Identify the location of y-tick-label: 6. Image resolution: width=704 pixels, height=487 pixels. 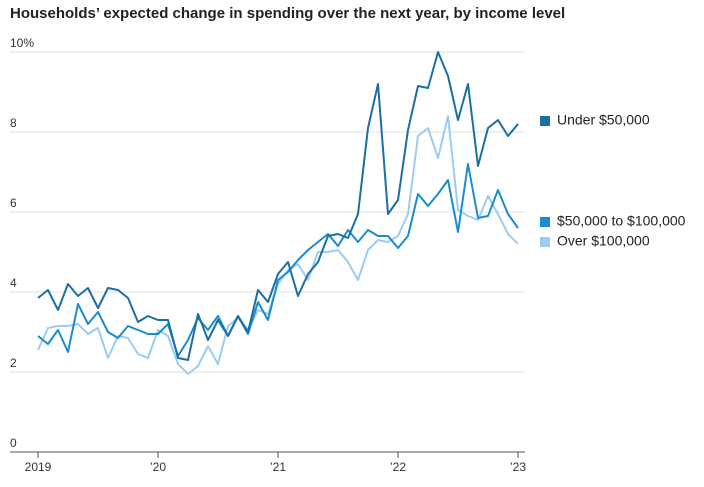
(13, 203).